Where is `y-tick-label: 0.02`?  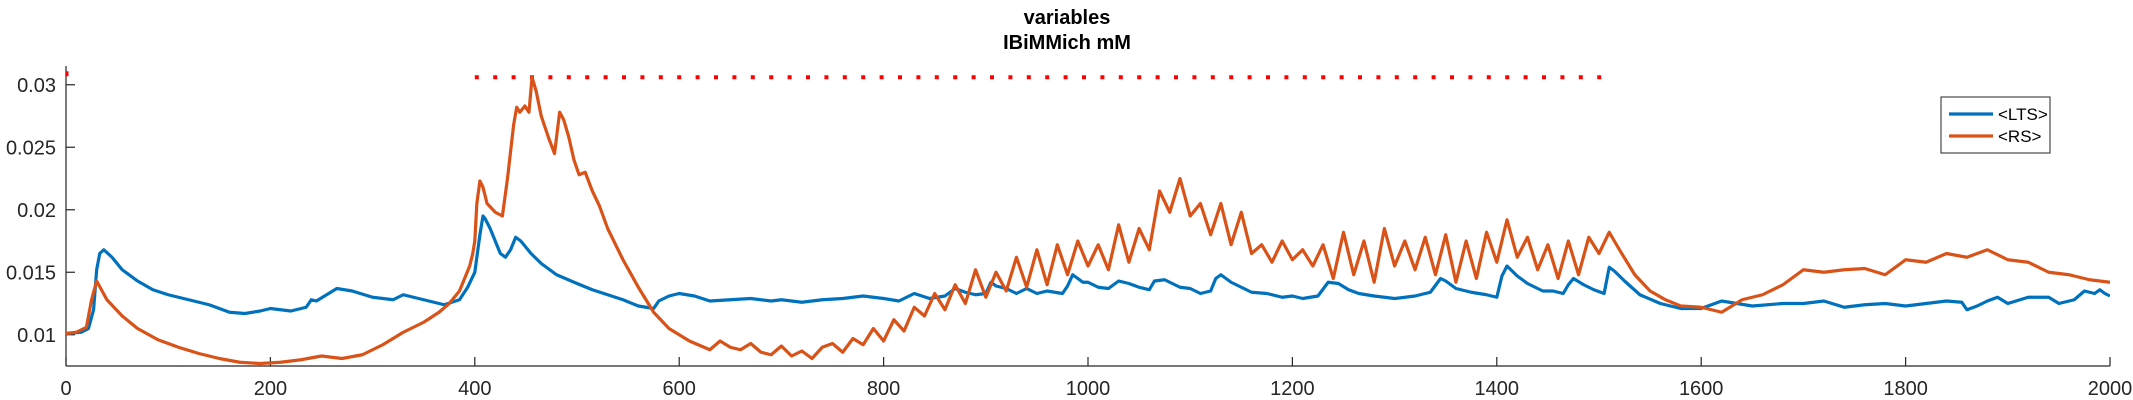
y-tick-label: 0.02 is located at coordinates (36, 211).